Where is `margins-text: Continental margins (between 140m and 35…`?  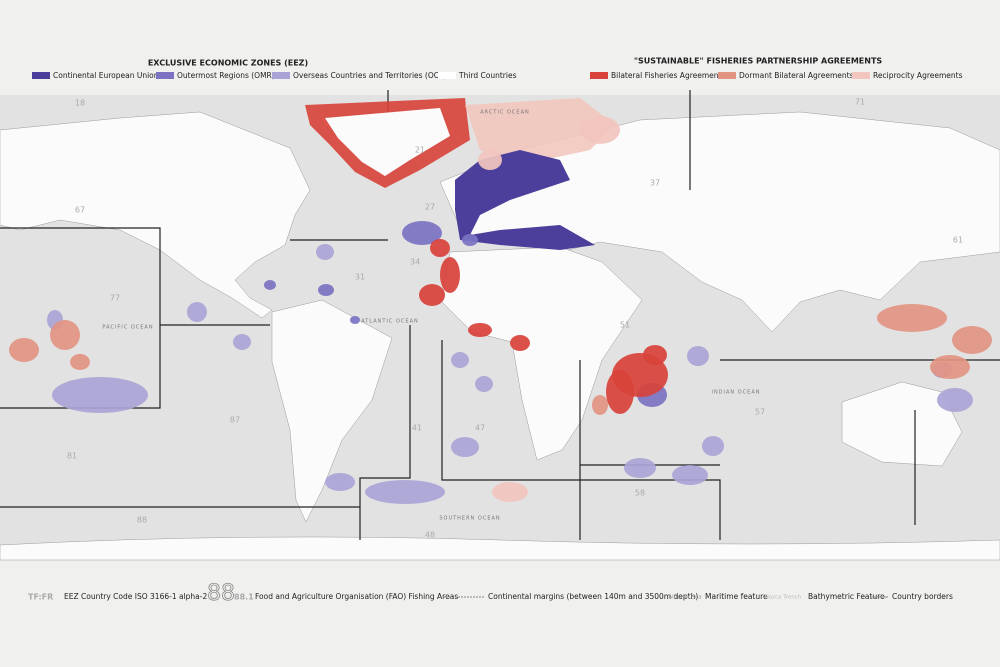 margins-text: Continental margins (between 140m and 35… is located at coordinates (593, 596).